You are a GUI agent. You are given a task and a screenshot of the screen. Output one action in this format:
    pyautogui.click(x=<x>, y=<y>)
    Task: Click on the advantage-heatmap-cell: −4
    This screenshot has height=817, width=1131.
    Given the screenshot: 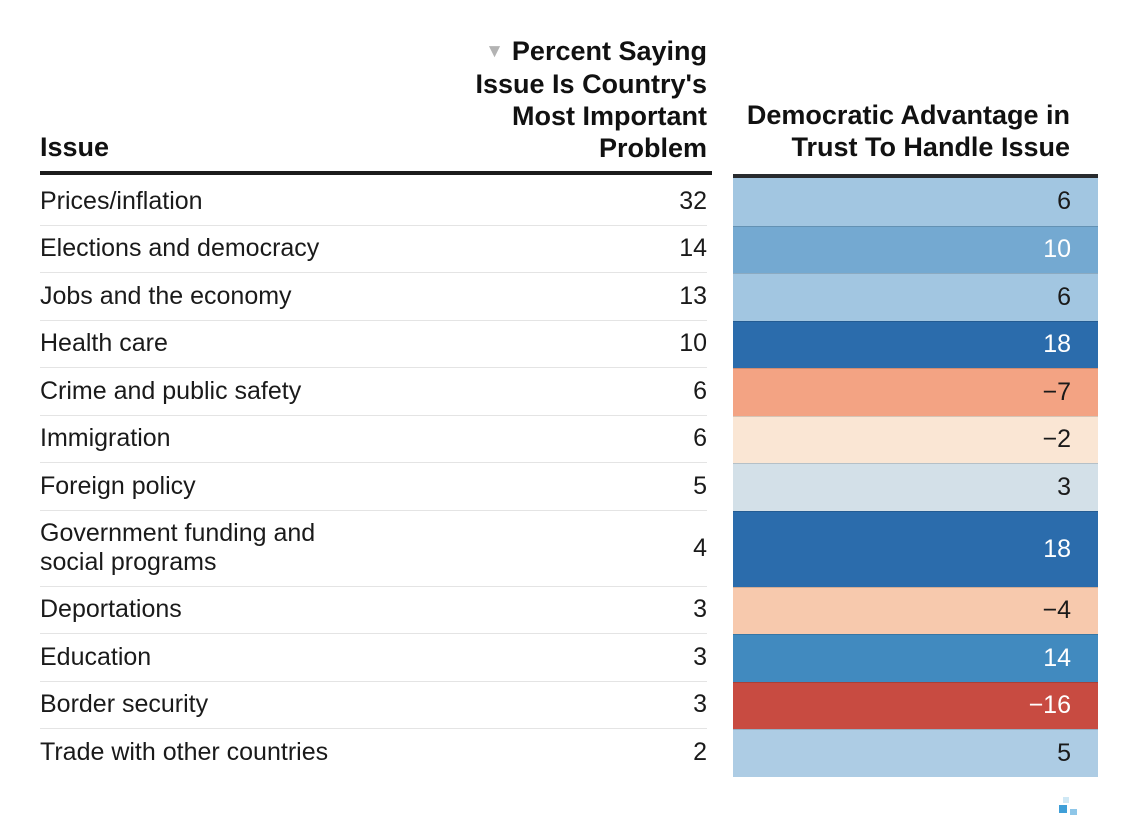 What is the action you would take?
    pyautogui.click(x=915, y=610)
    